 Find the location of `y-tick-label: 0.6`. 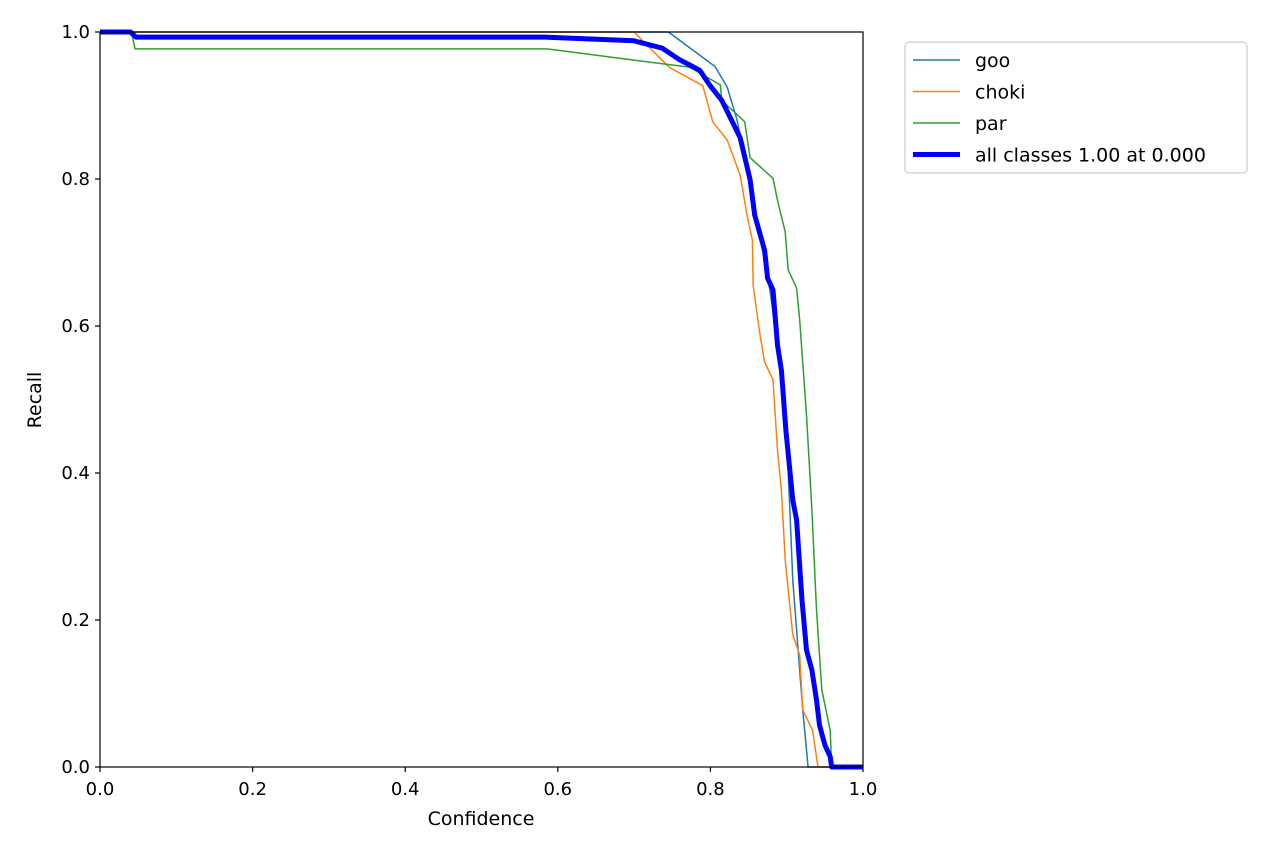

y-tick-label: 0.6 is located at coordinates (75, 326).